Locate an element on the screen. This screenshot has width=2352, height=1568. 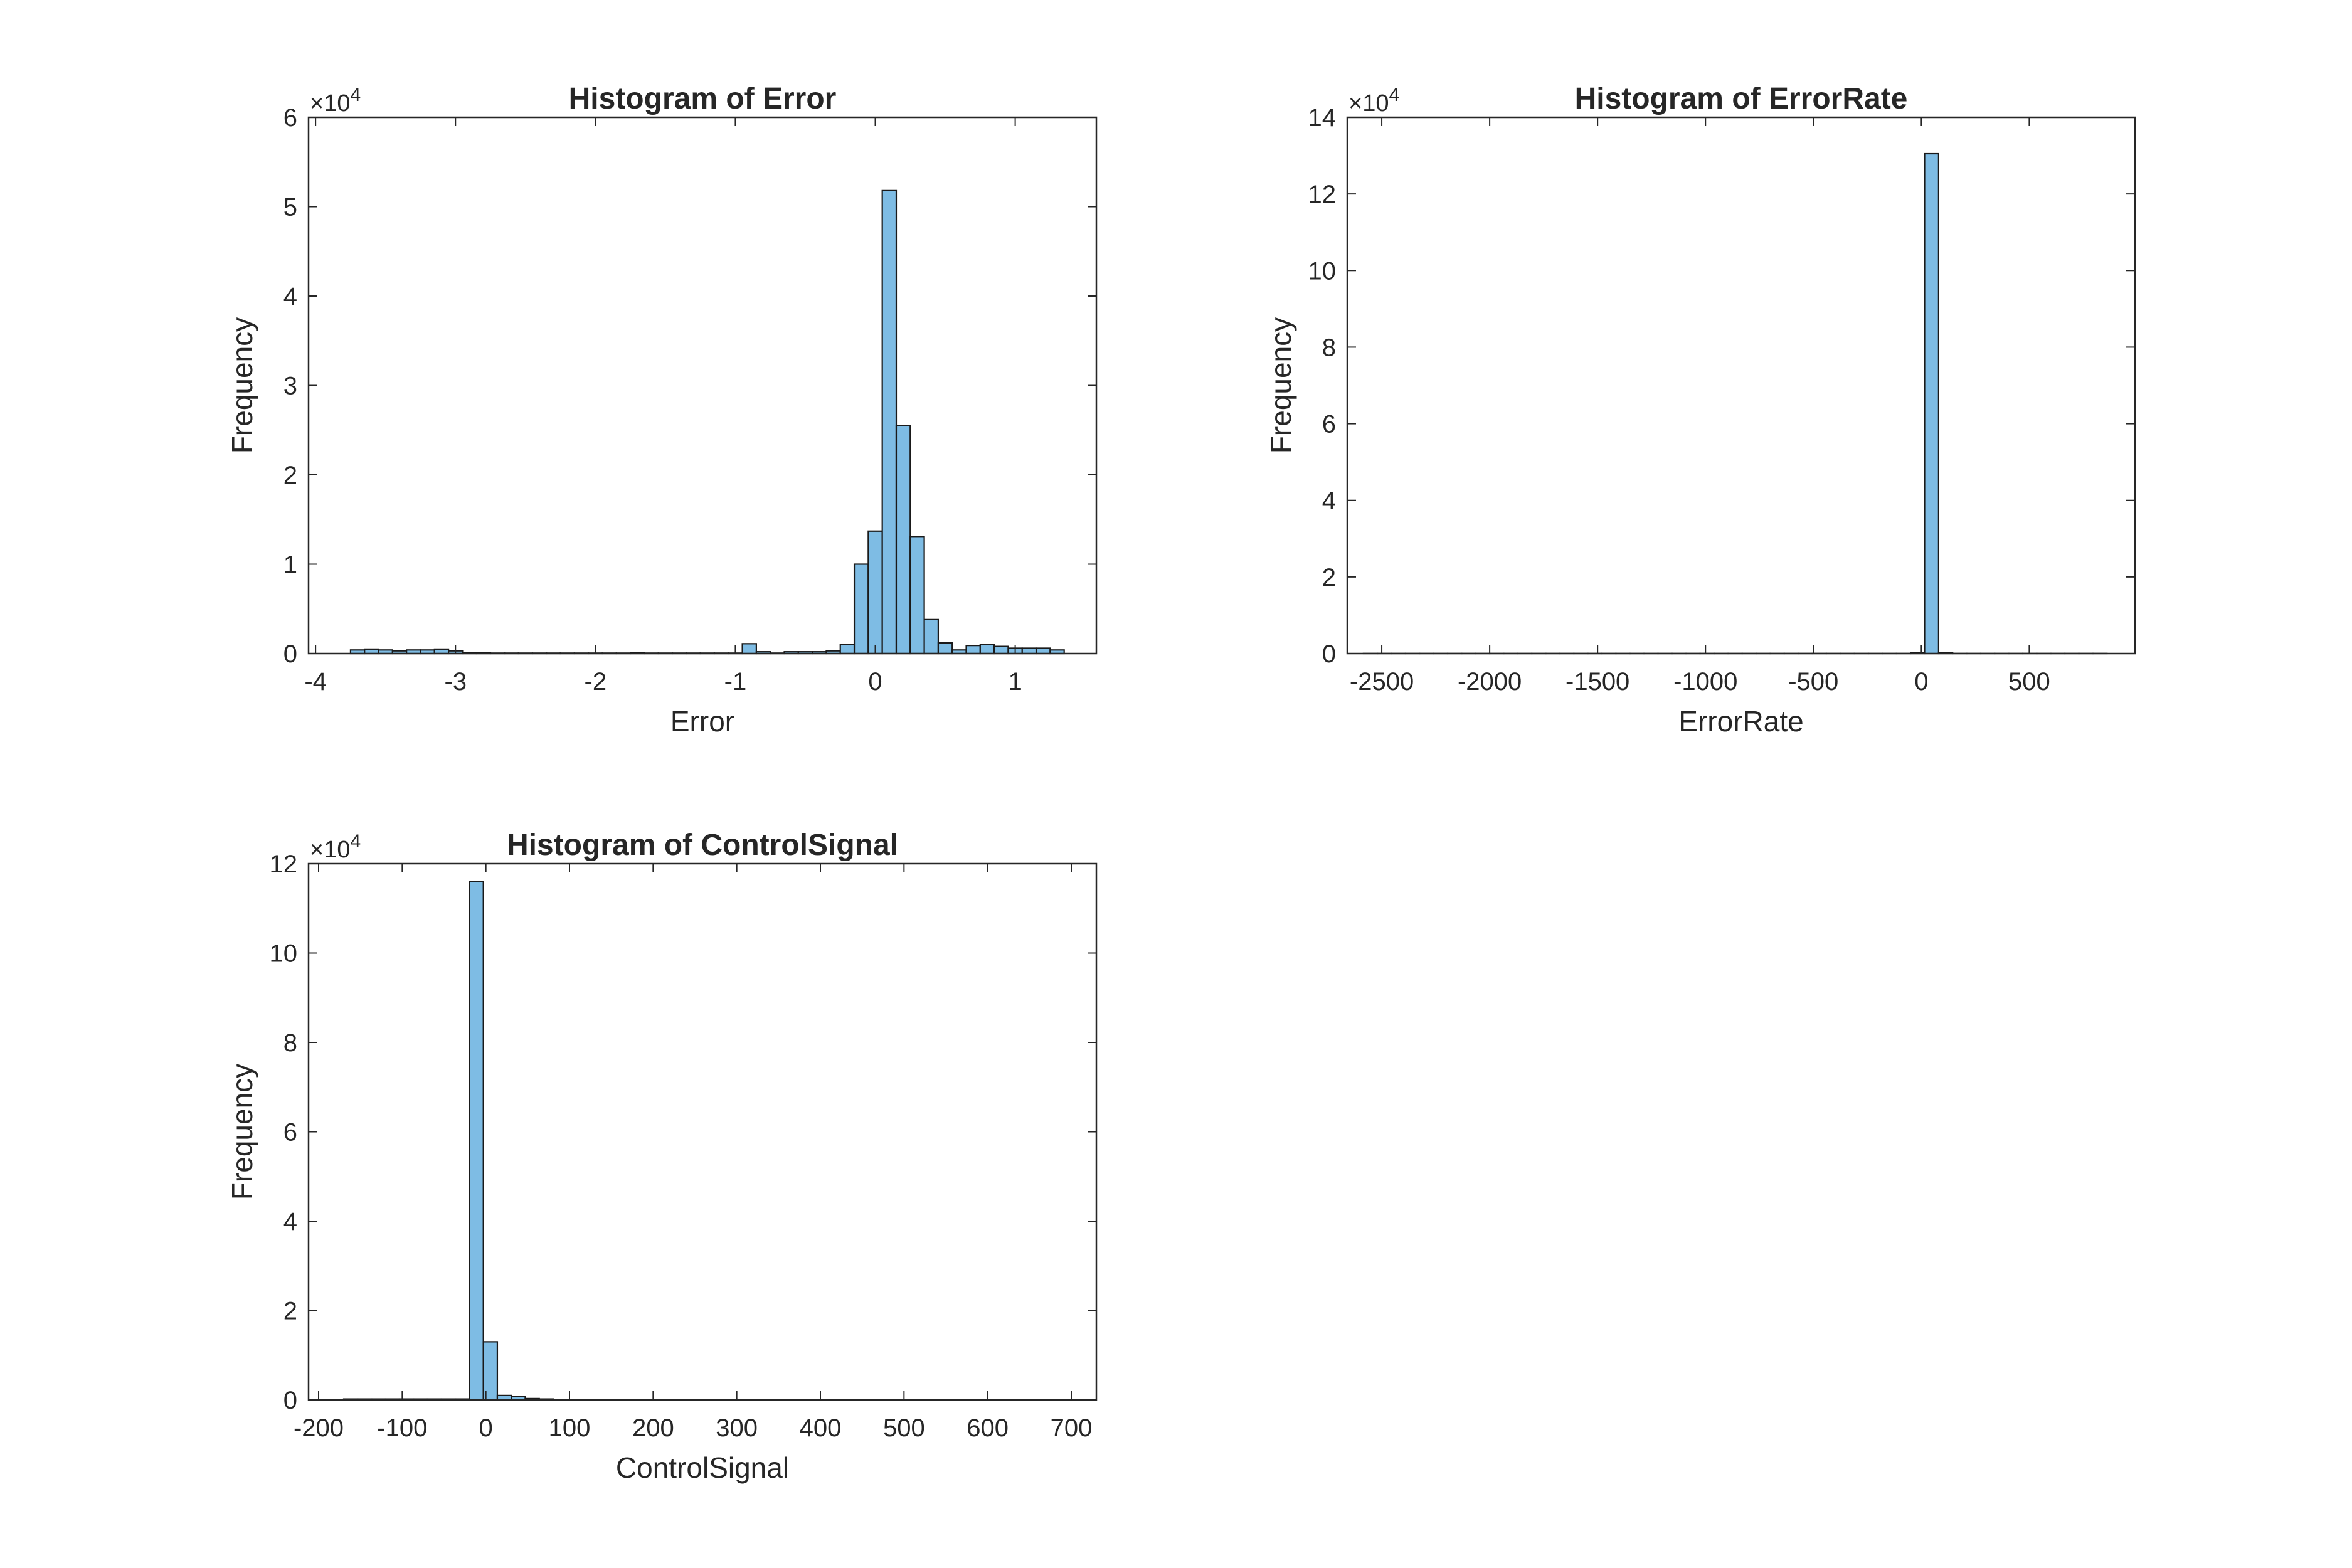
x-tick-label: -100 is located at coordinates (402, 1428).